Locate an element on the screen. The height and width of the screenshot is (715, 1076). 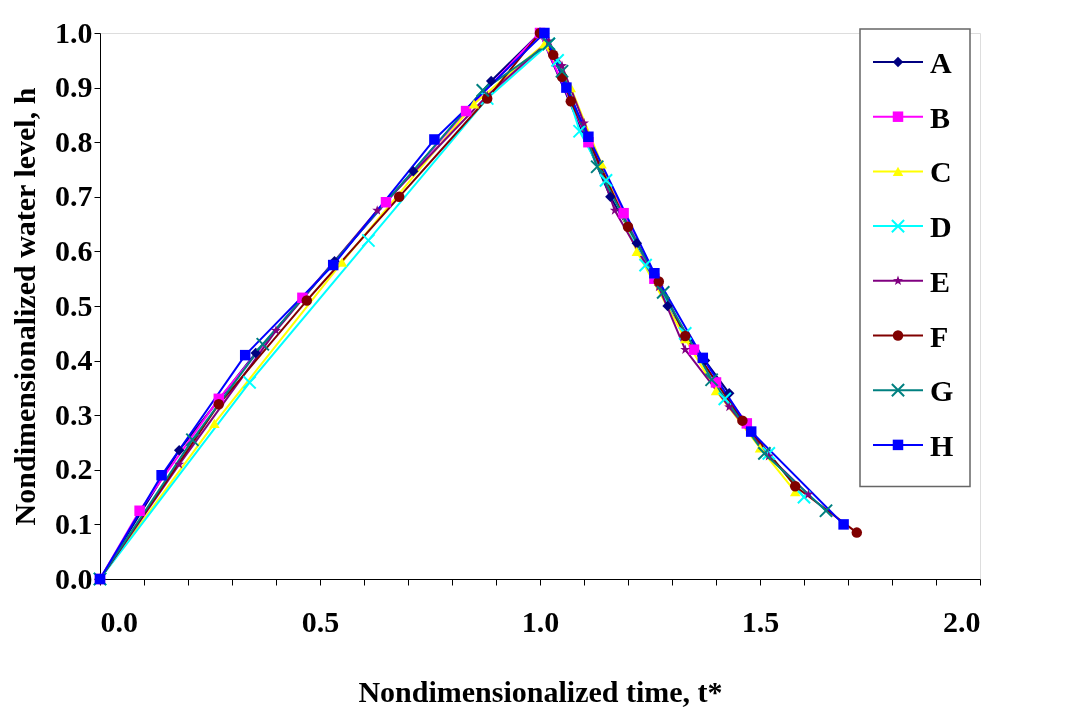
x-tick-label: 0.5 is located at coordinates (320, 621).